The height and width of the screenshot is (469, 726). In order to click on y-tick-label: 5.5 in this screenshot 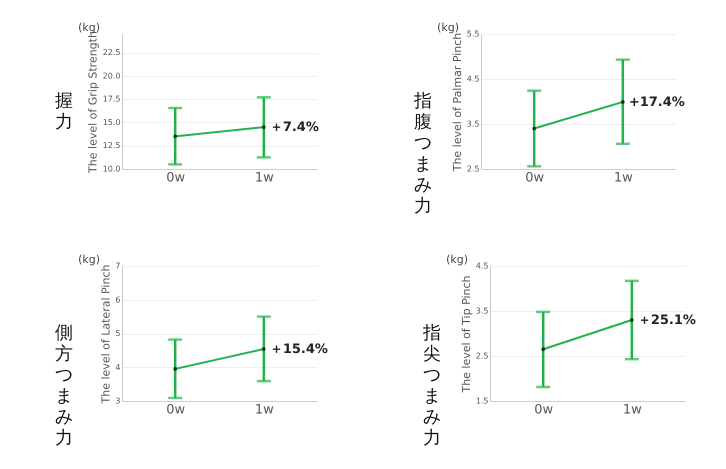, I will do `click(473, 34)`.